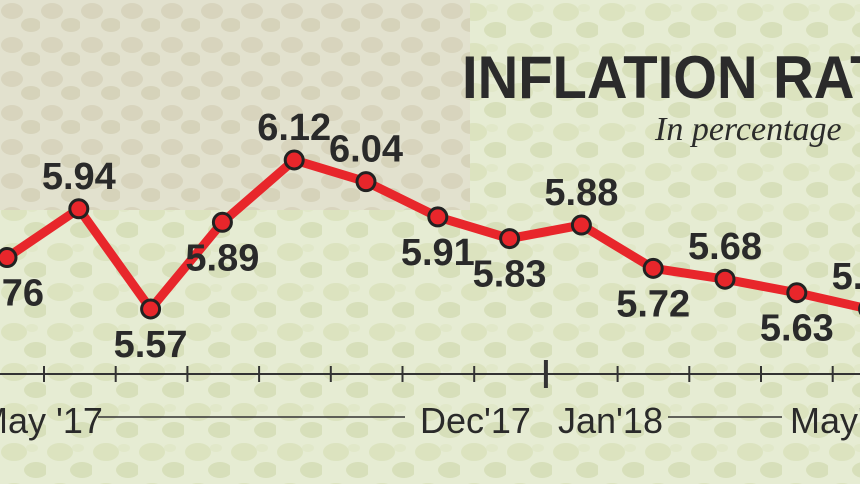  Describe the element at coordinates (510, 275) in the screenshot. I see `data-label: 5.83` at that location.